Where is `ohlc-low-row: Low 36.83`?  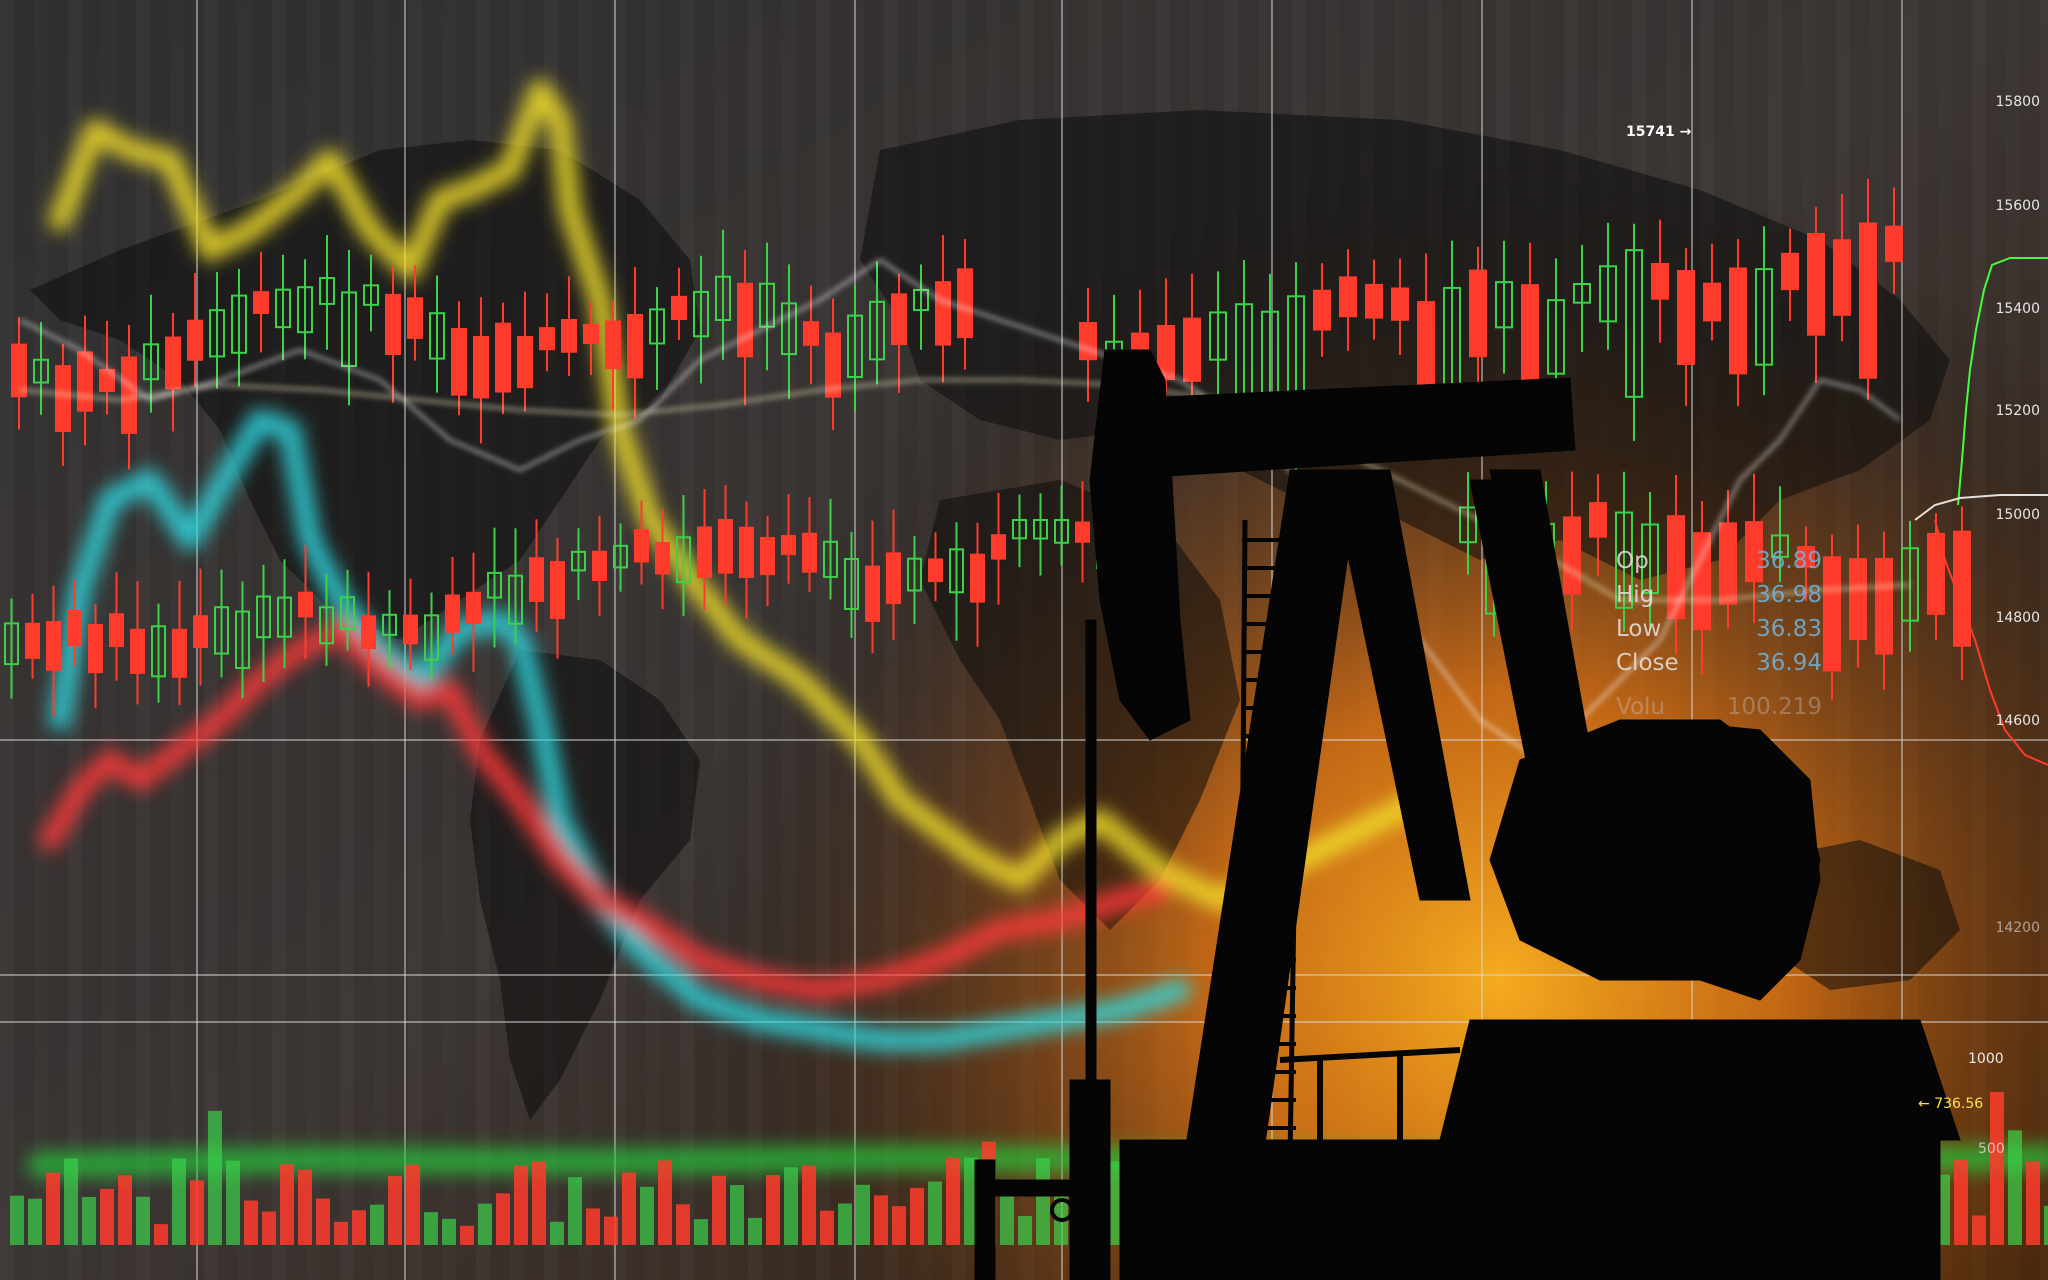 ohlc-low-row: Low 36.83 is located at coordinates (1717, 633).